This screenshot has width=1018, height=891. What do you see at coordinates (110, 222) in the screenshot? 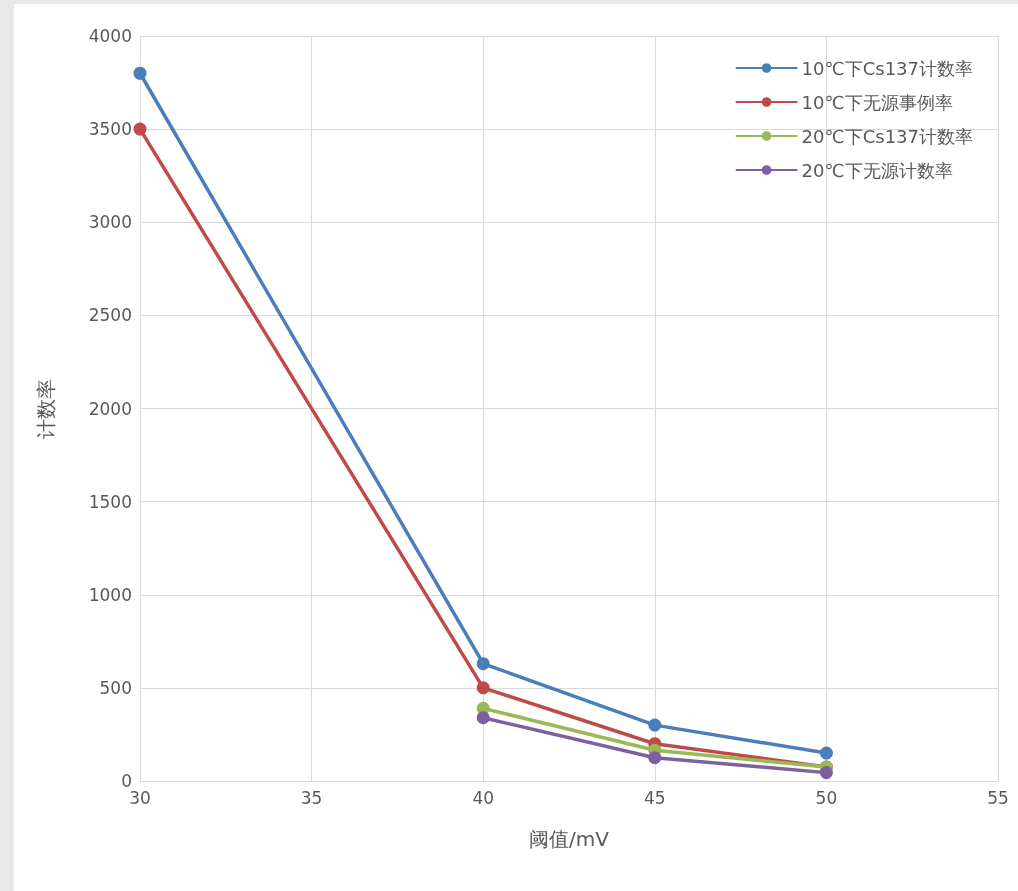
I see `y-tick-label: 3000` at bounding box center [110, 222].